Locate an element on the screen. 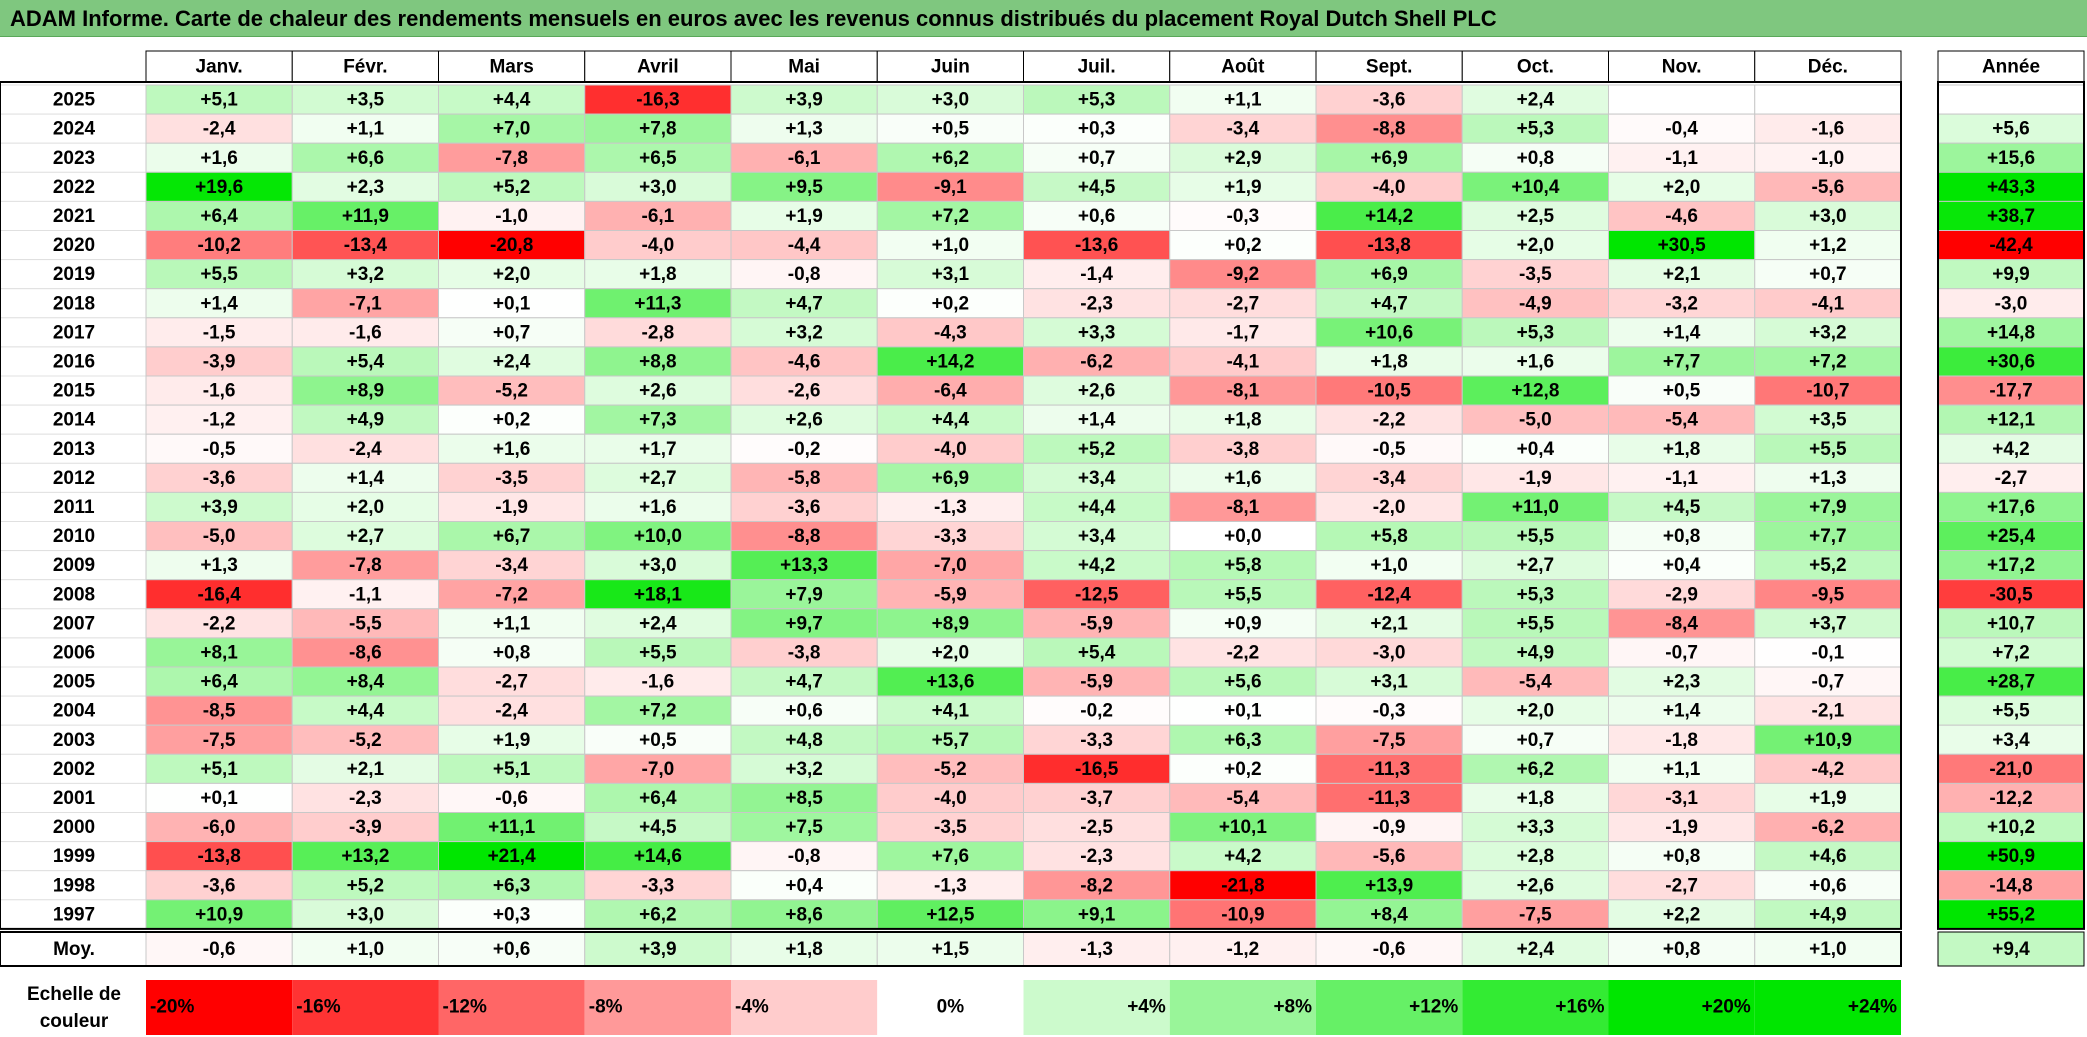  heatmap-cell-value: +8,1 is located at coordinates (219, 652).